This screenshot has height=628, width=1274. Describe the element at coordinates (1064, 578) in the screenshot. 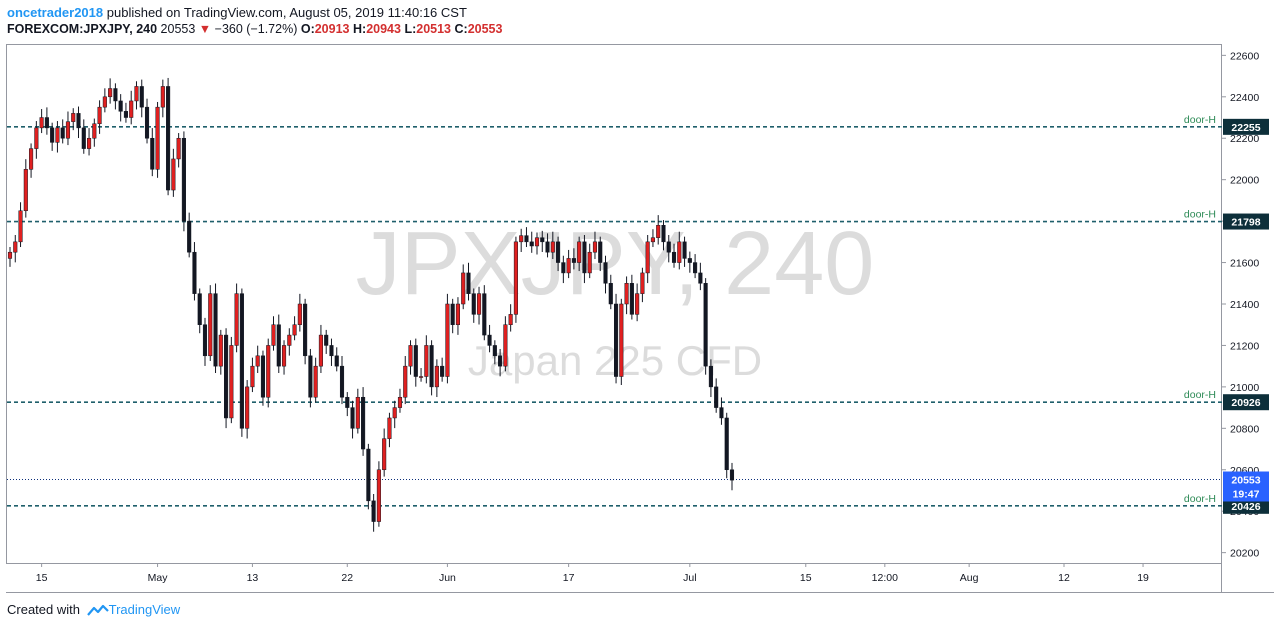

I see `x-tick-label: 12` at that location.